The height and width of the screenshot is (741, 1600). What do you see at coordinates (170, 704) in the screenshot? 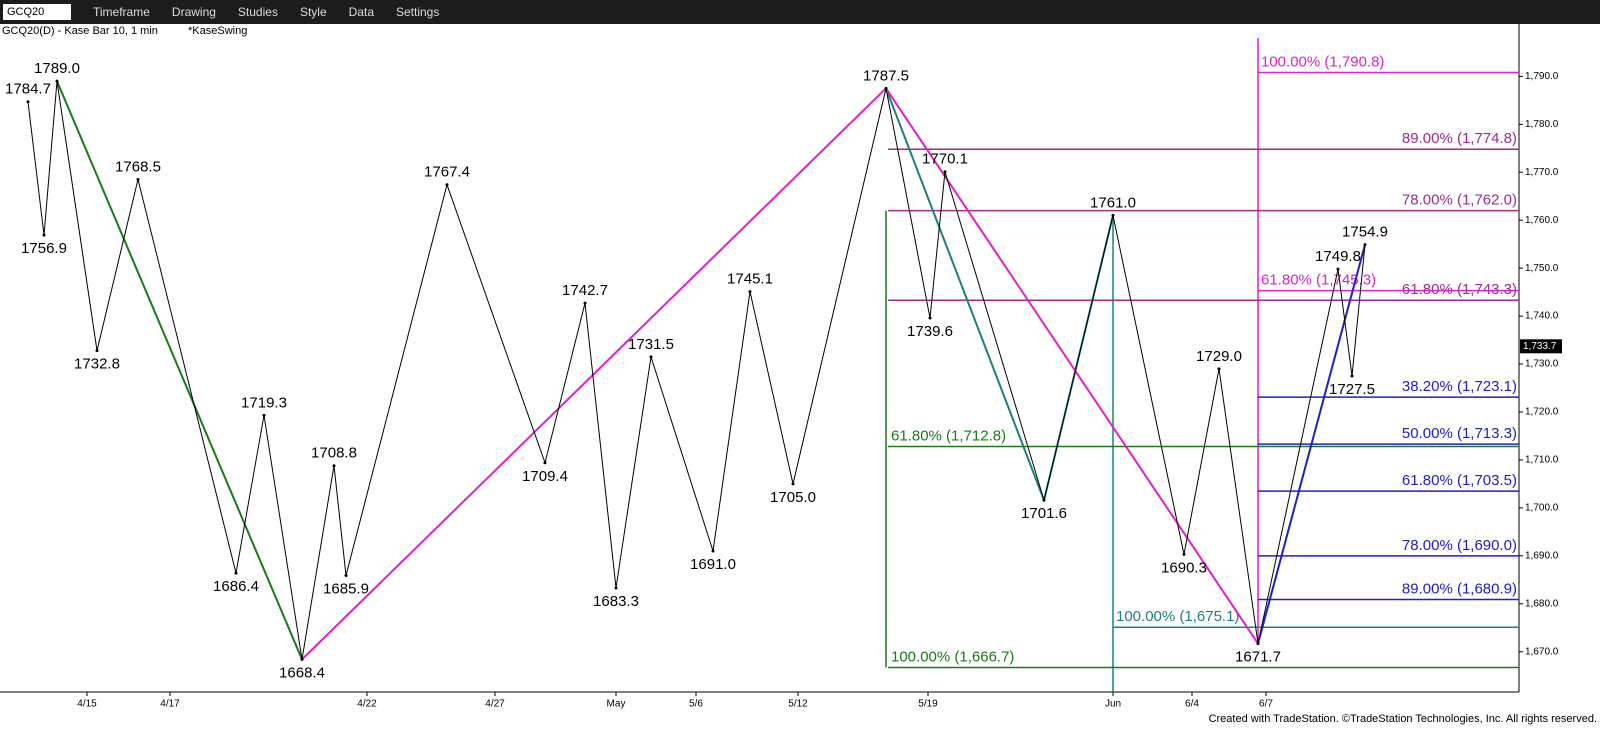
I see `x-tick-label: 4/17` at bounding box center [170, 704].